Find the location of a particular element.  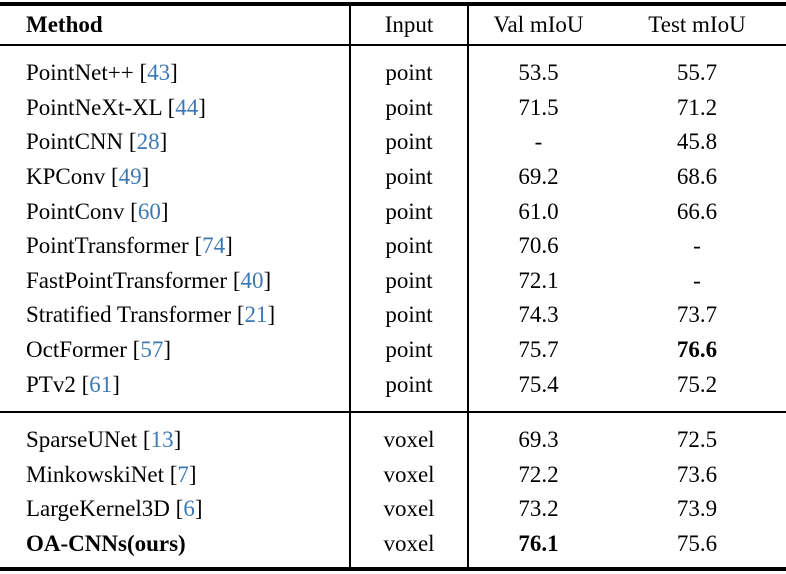

citation-link: 49 is located at coordinates (130, 177).